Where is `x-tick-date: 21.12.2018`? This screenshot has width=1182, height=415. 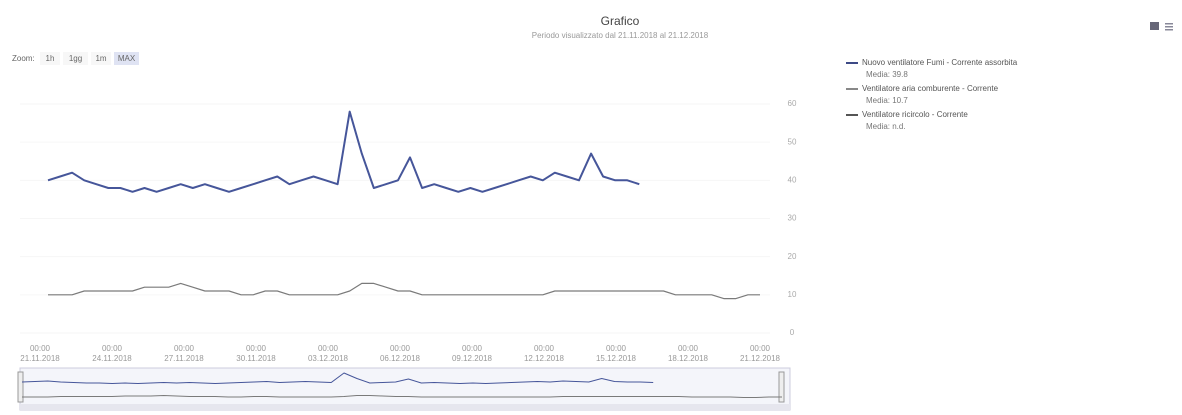
x-tick-date: 21.12.2018 is located at coordinates (760, 358).